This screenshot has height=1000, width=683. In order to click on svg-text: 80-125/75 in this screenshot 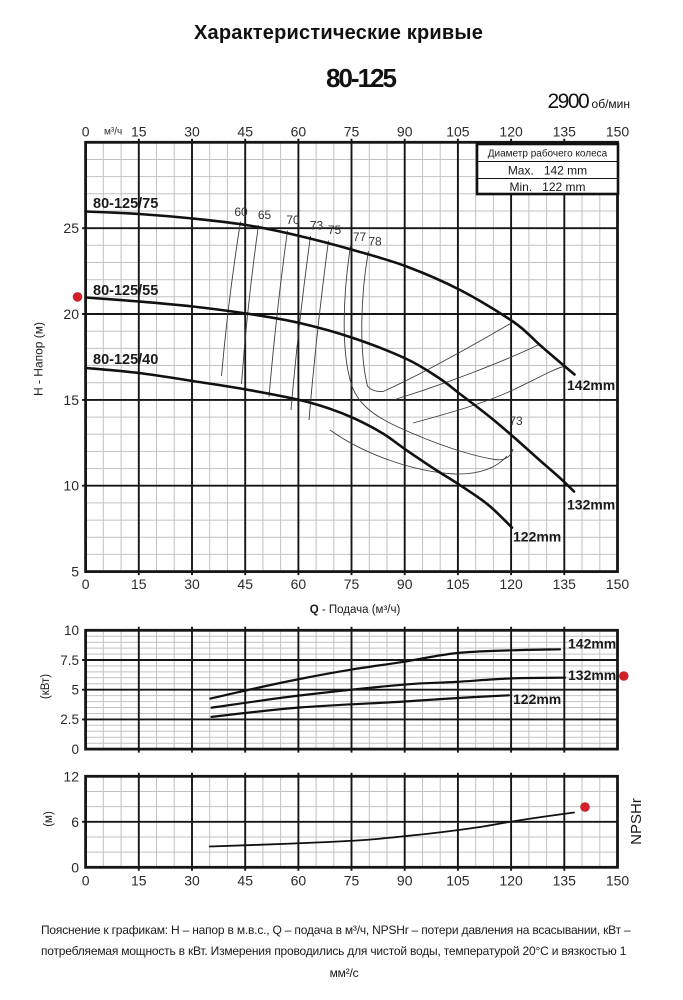, I will do `click(125, 204)`.